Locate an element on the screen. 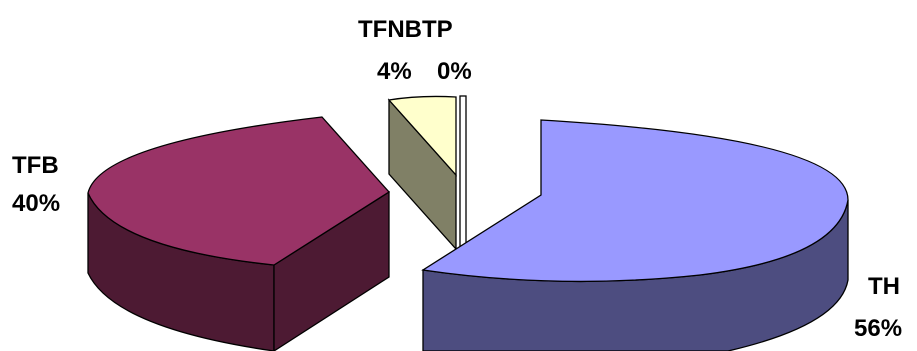 The image size is (917, 351). label-th-name: TH is located at coordinates (884, 286).